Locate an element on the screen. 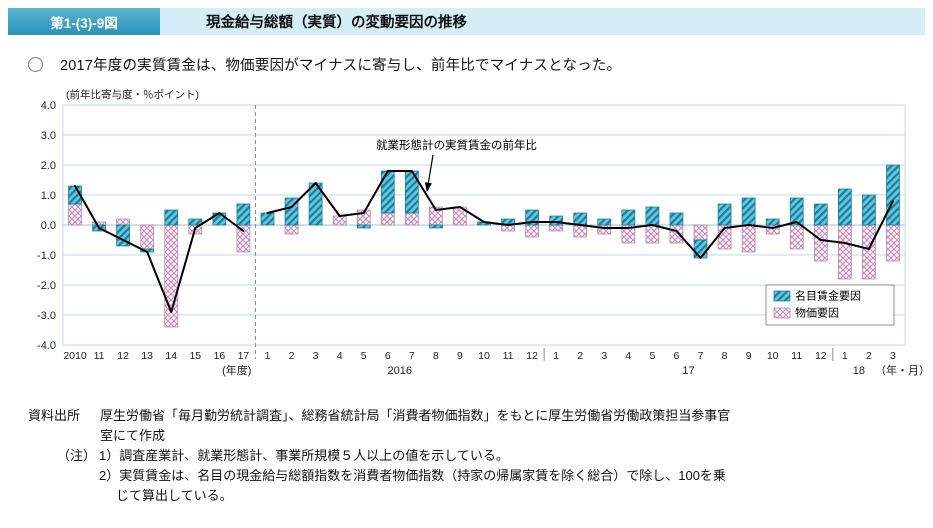 The height and width of the screenshot is (528, 933). y-axis-unit-label: (前年比寄与度・％ポイント) is located at coordinates (132, 94).